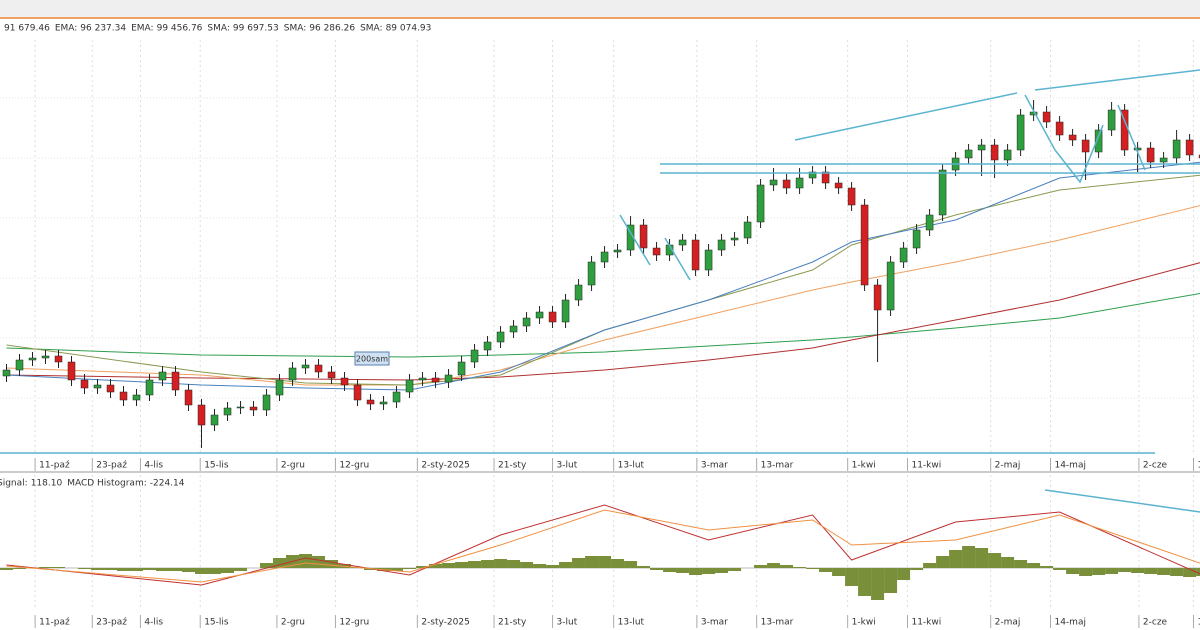 The height and width of the screenshot is (630, 1200). Describe the element at coordinates (777, 623) in the screenshot. I see `x-tick-label: 13-mar` at that location.